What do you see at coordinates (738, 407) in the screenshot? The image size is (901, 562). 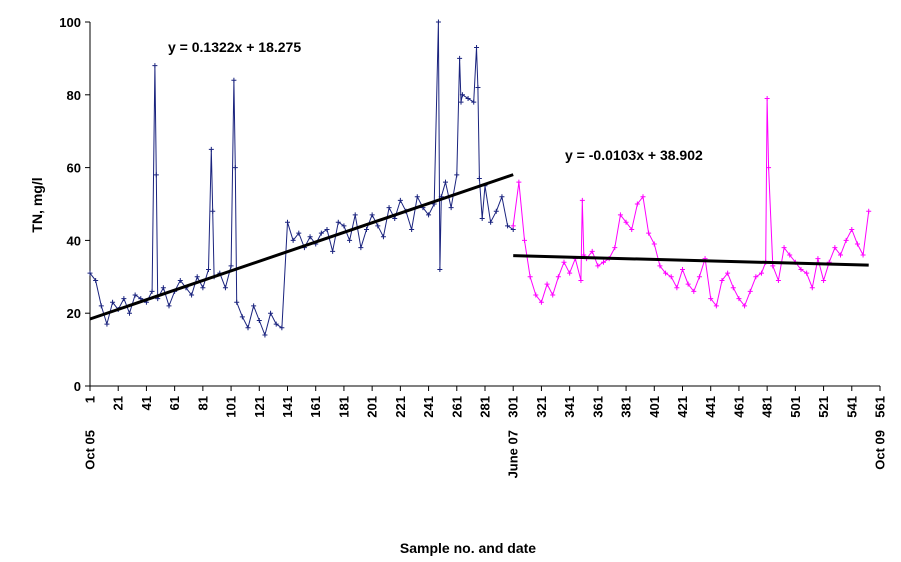 I see `x-tick-label: 461` at bounding box center [738, 407].